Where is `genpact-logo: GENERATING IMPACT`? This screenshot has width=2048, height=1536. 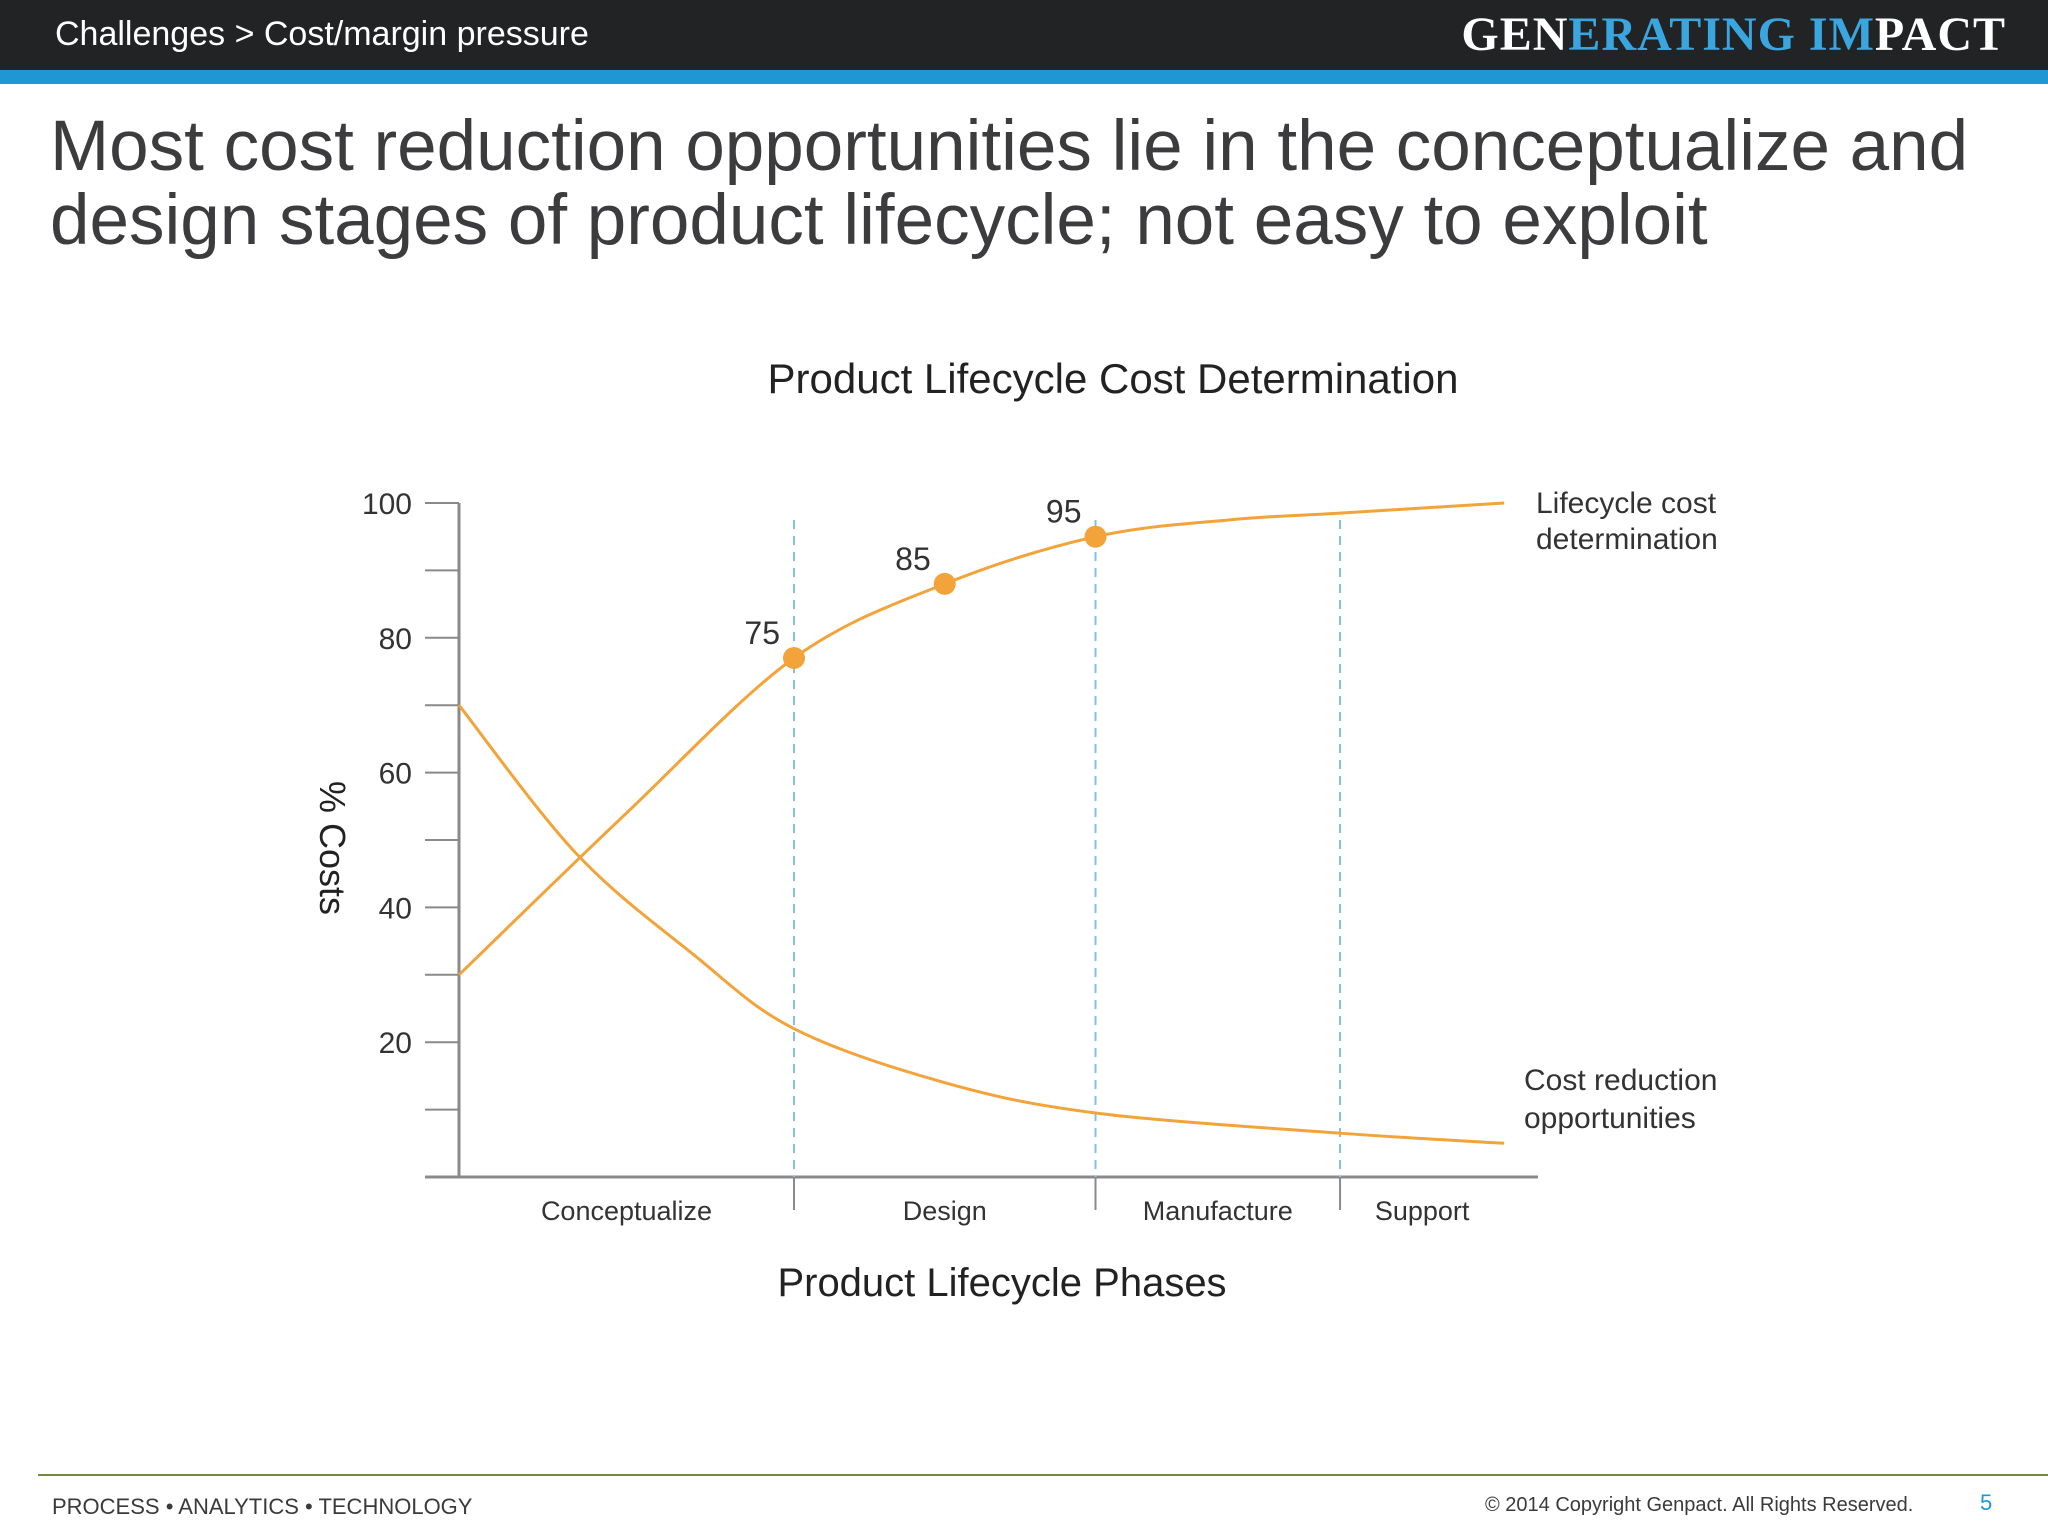
genpact-logo: GENERATING IMPACT is located at coordinates (1733, 35).